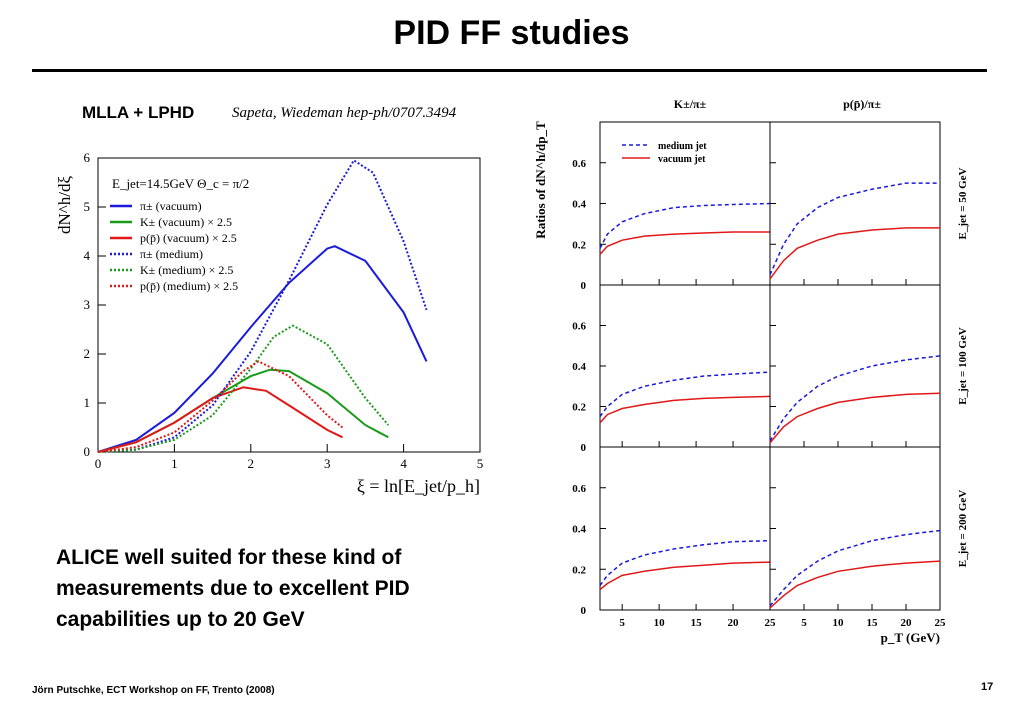 Image resolution: width=1023 pixels, height=708 pixels. Describe the element at coordinates (180, 183) in the screenshot. I see `chart-annotation: E_jet=14.5GeV Θ_c = π/2` at that location.